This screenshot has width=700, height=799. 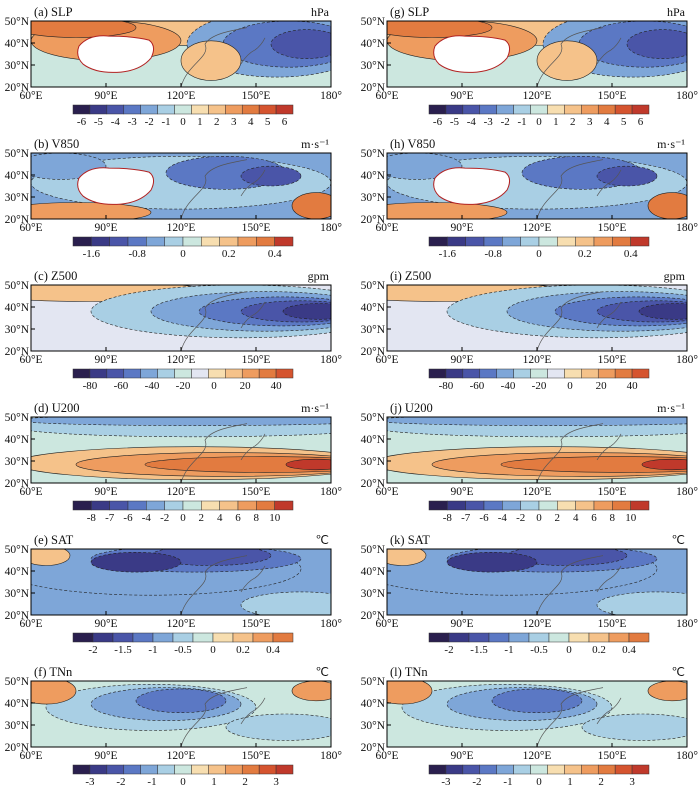 What do you see at coordinates (54, 540) in the screenshot?
I see `panel-title: (e) SAT` at bounding box center [54, 540].